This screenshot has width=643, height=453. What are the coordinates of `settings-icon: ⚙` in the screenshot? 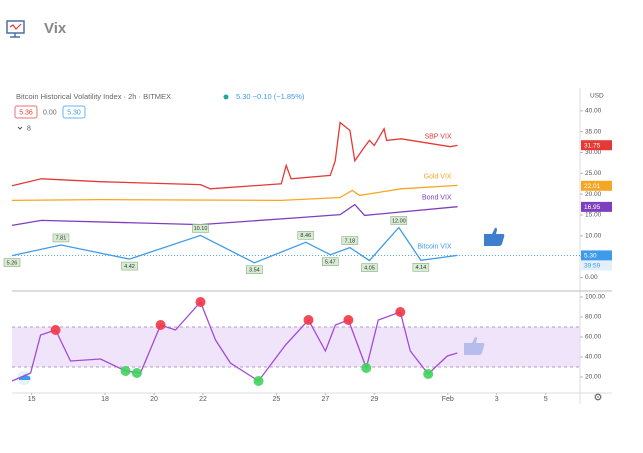 It's located at (598, 398).